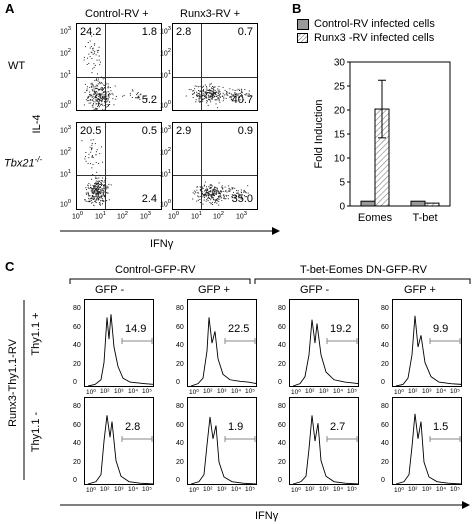 The image size is (474, 524). What do you see at coordinates (374, 38) in the screenshot?
I see `legend-label-runx3: Runx3 -RV infected cells` at bounding box center [374, 38].